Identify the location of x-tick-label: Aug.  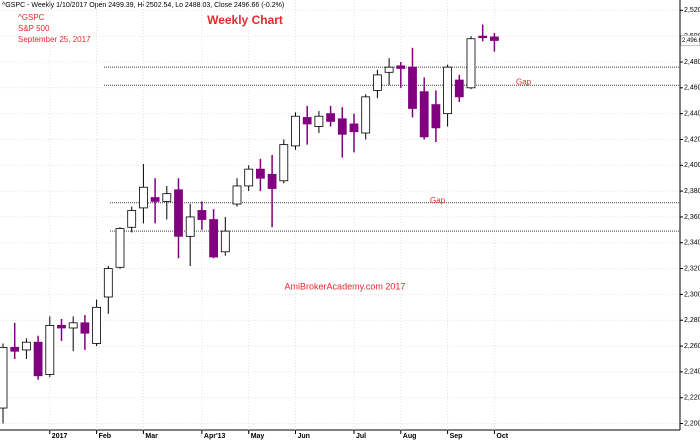
(410, 436).